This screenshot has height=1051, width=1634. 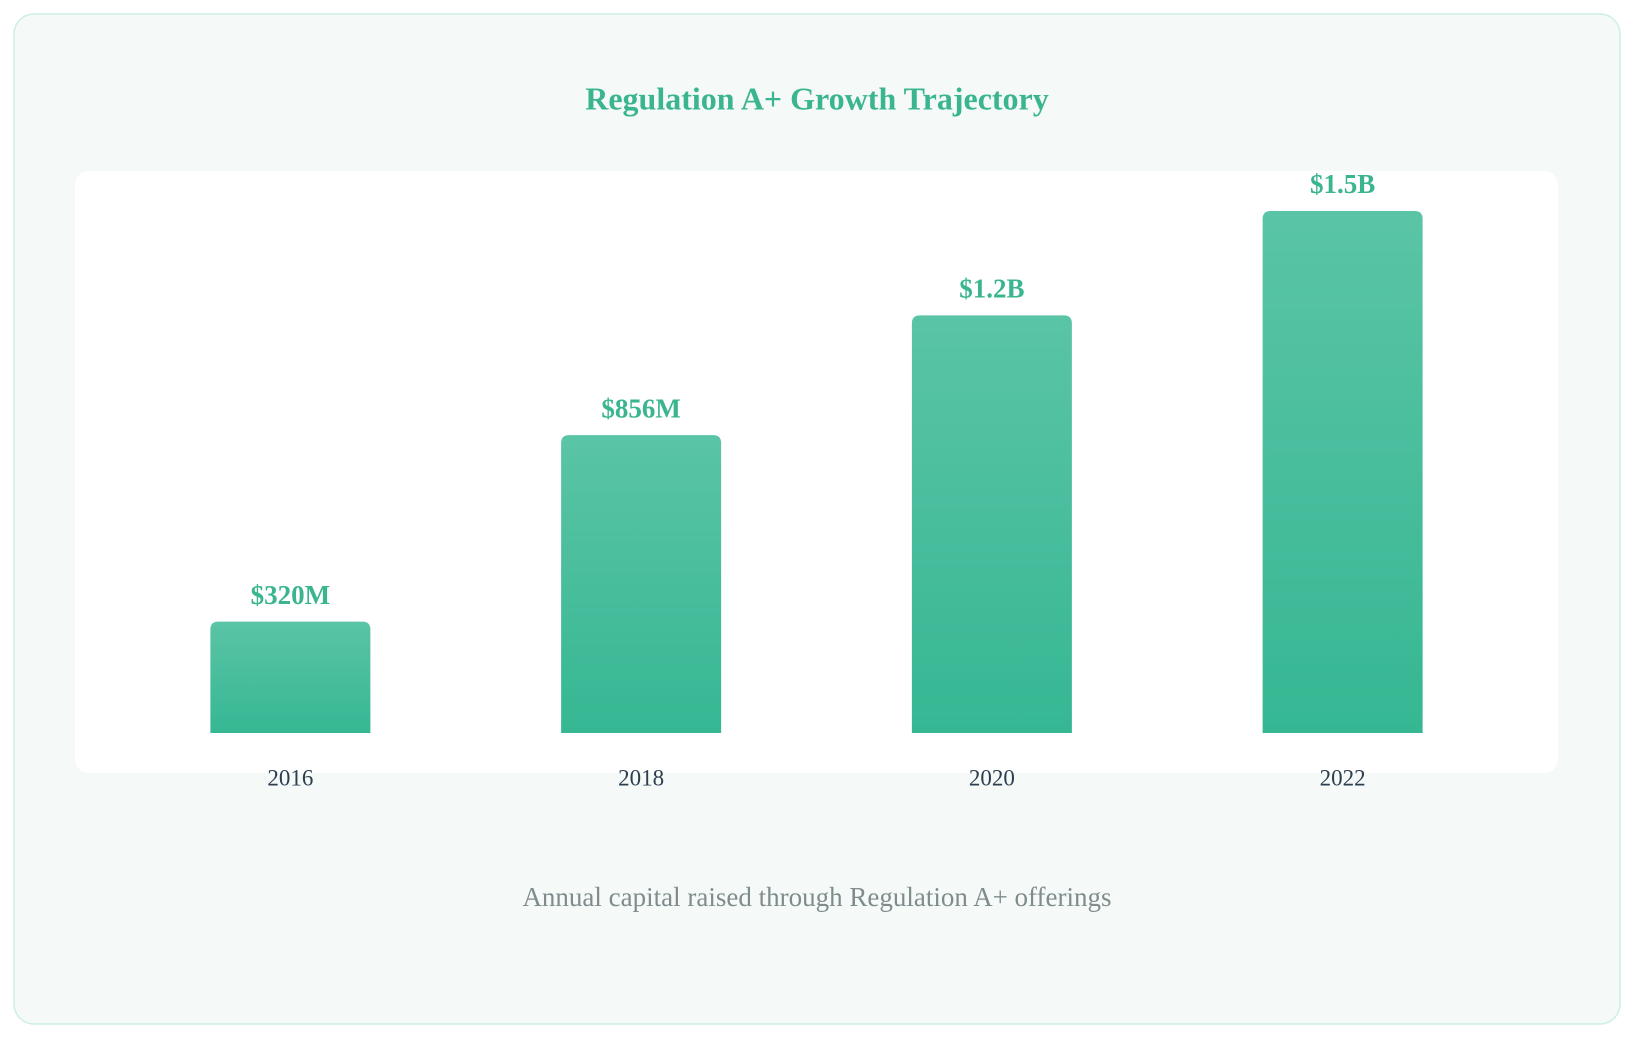 What do you see at coordinates (1343, 777) in the screenshot?
I see `x-tick-label: 2022` at bounding box center [1343, 777].